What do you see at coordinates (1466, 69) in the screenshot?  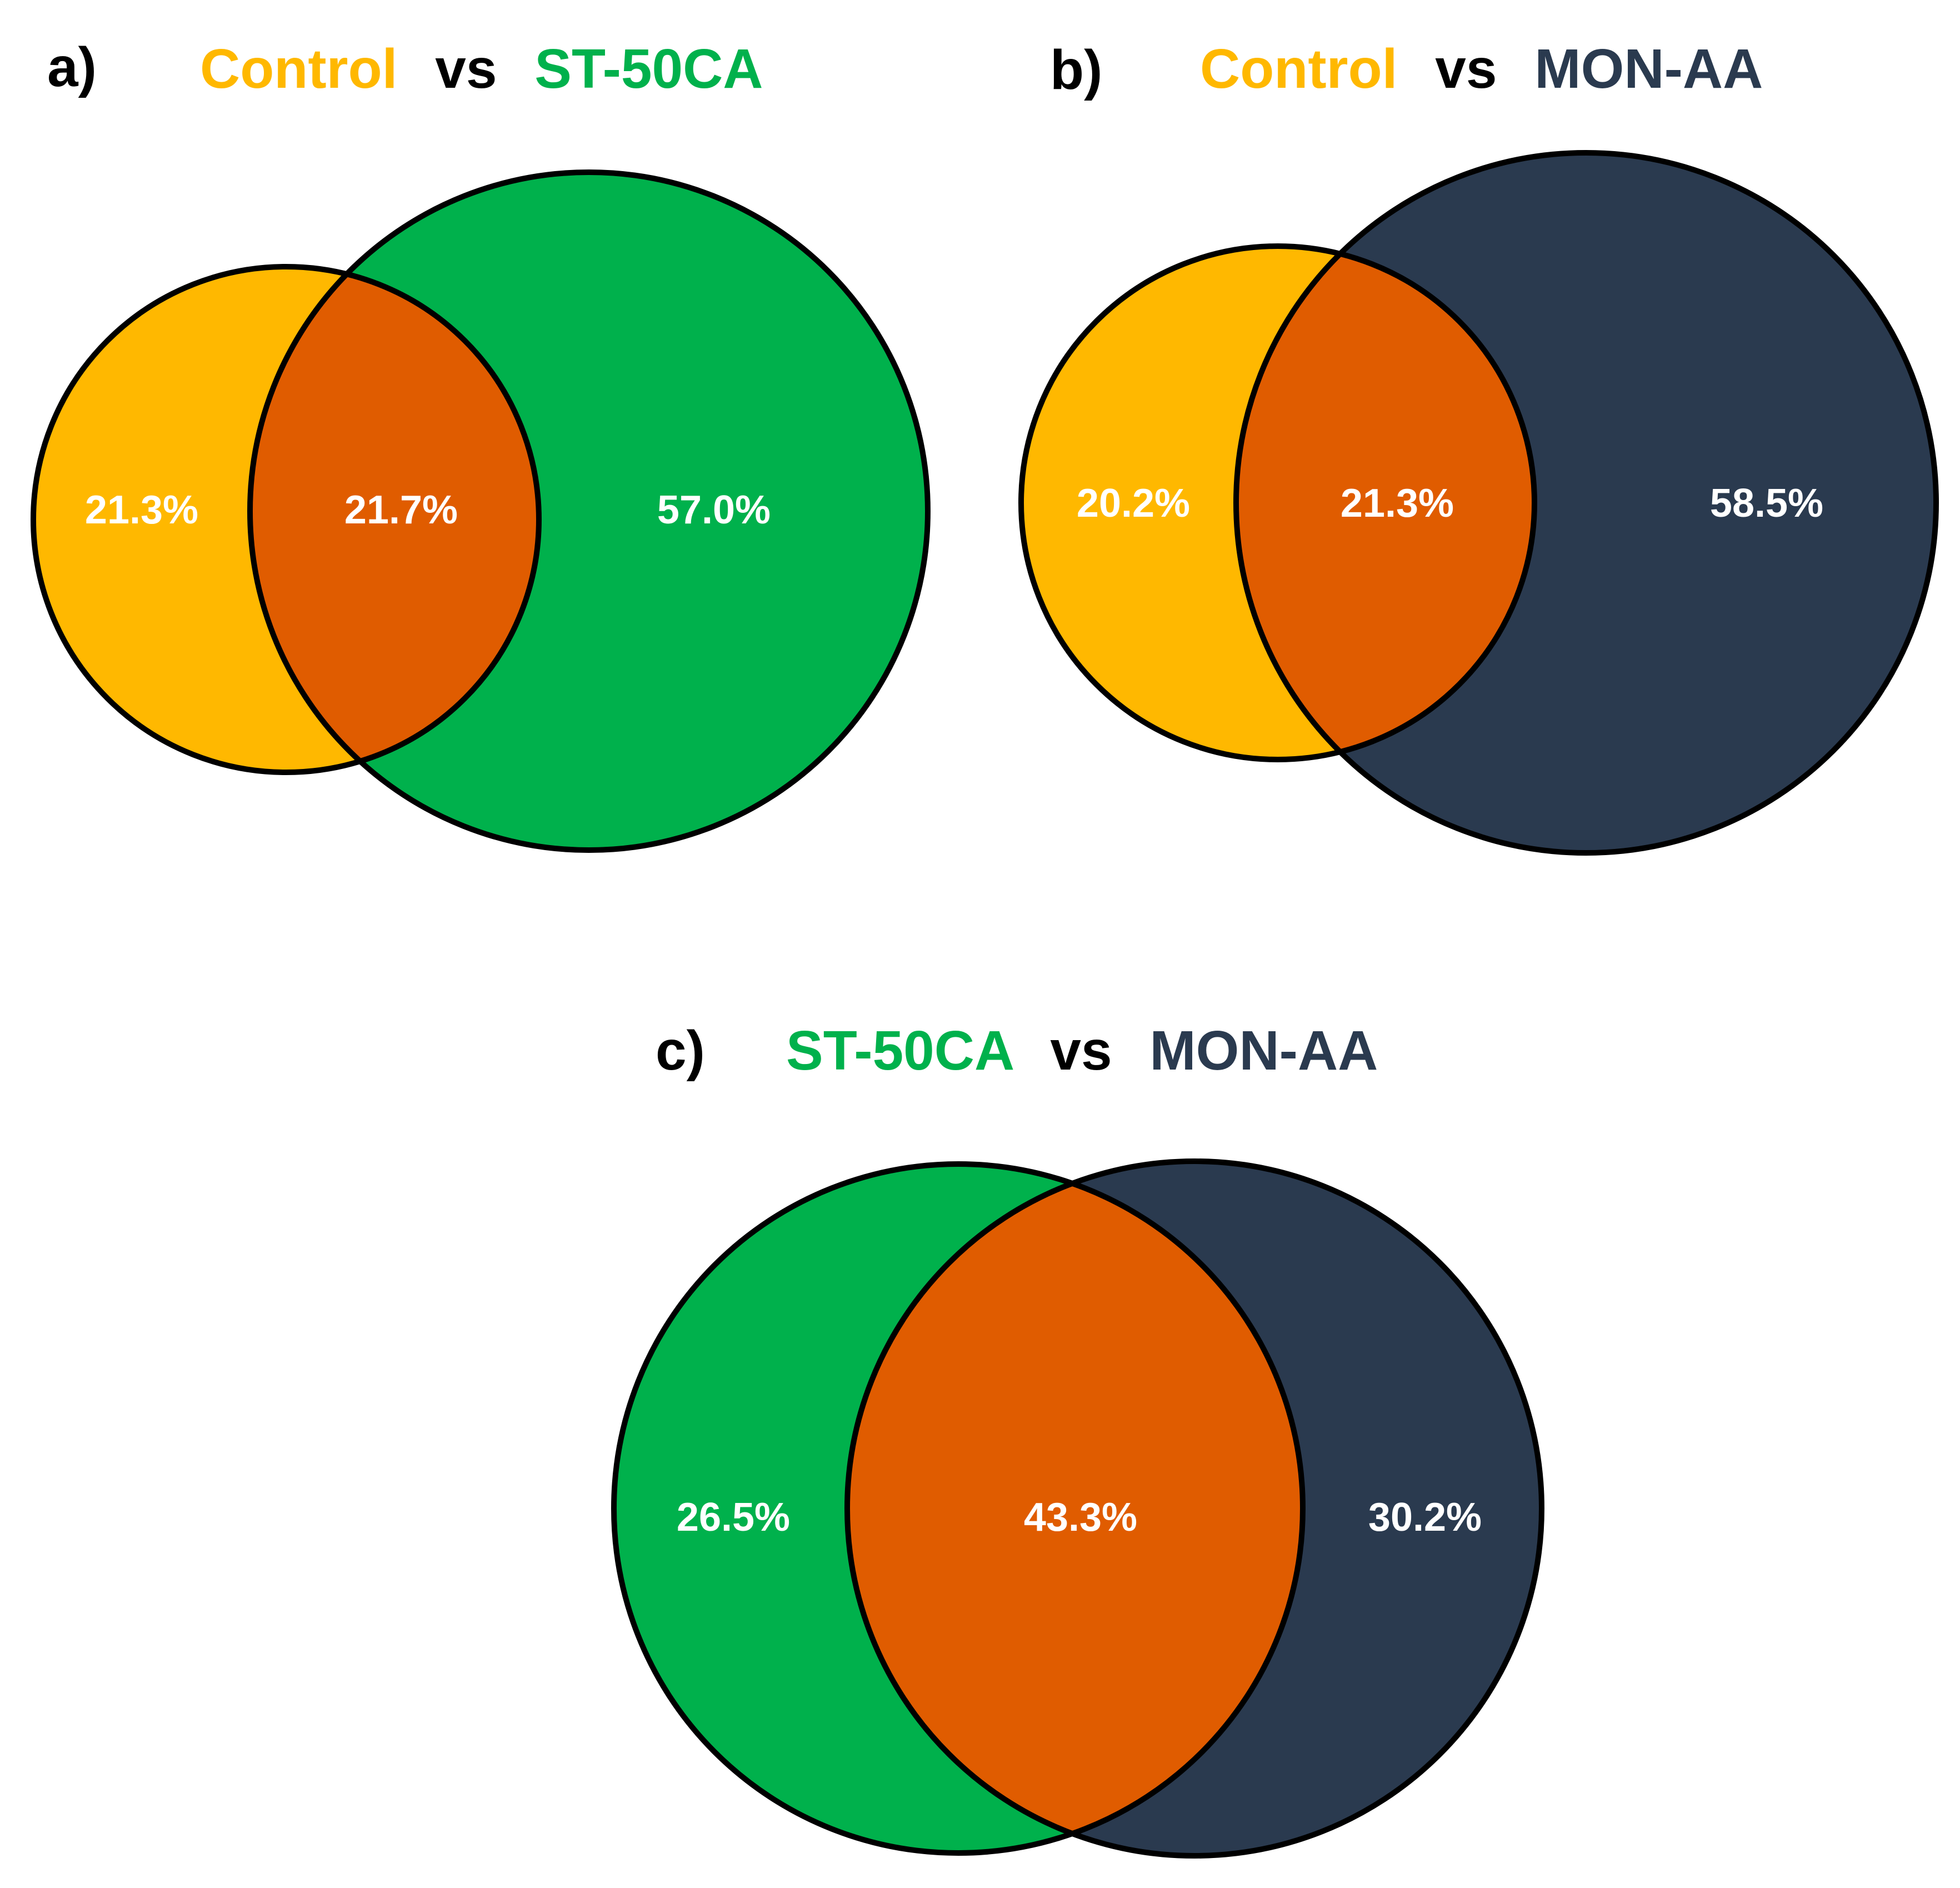 I see `panel-b-title-vs: vs` at bounding box center [1466, 69].